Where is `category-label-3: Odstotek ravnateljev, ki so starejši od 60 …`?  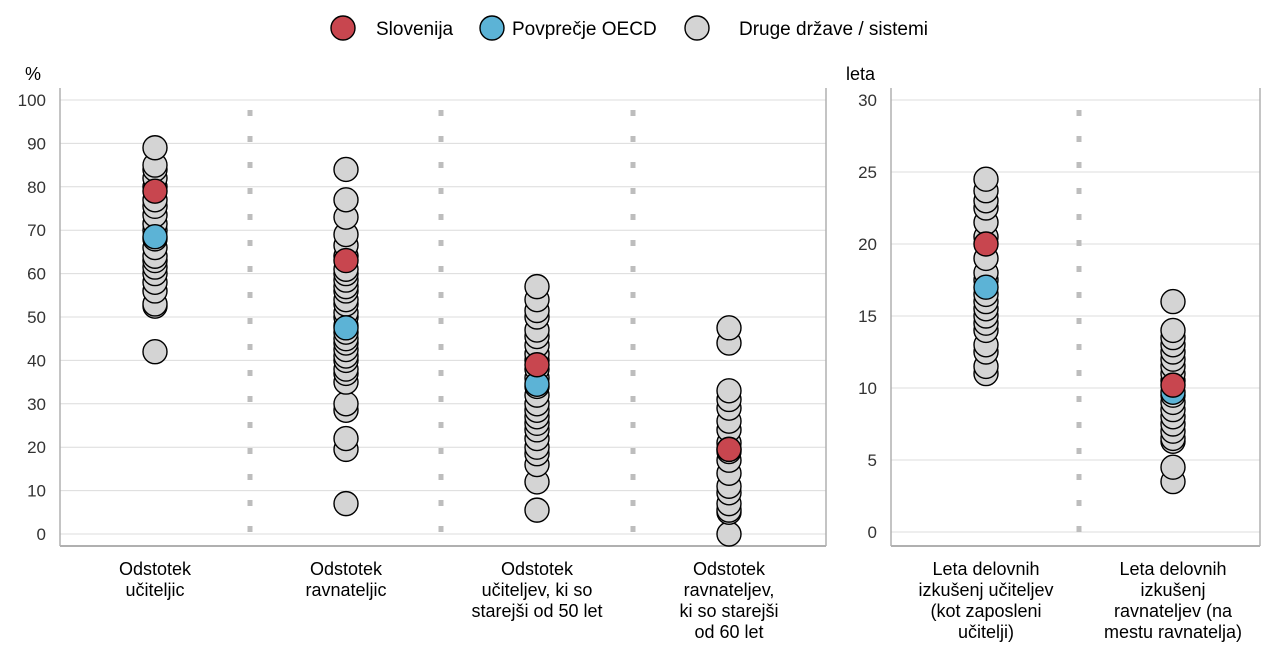 category-label-3: Odstotek ravnateljev, ki so starejši od 60 … is located at coordinates (728, 600).